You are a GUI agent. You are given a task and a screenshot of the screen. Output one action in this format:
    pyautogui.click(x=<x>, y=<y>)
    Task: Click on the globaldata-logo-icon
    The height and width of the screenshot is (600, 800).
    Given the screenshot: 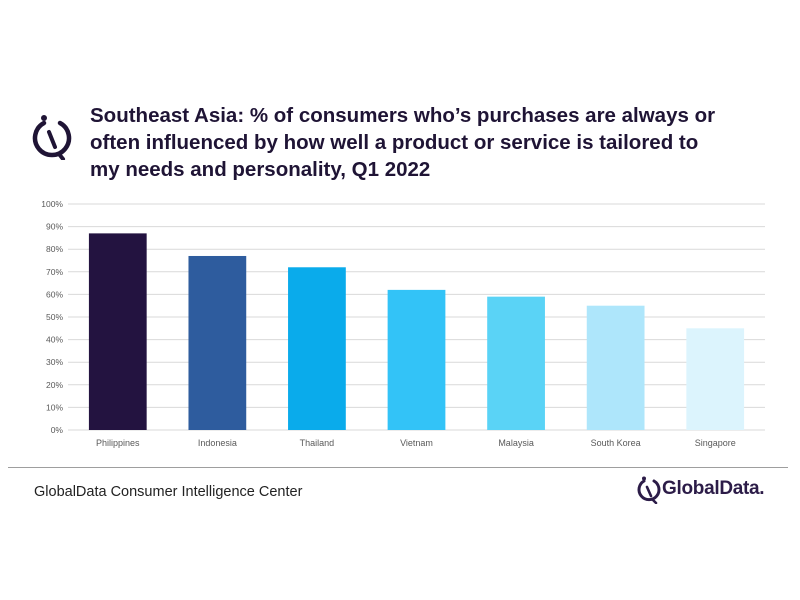 What is the action you would take?
    pyautogui.click(x=52, y=137)
    